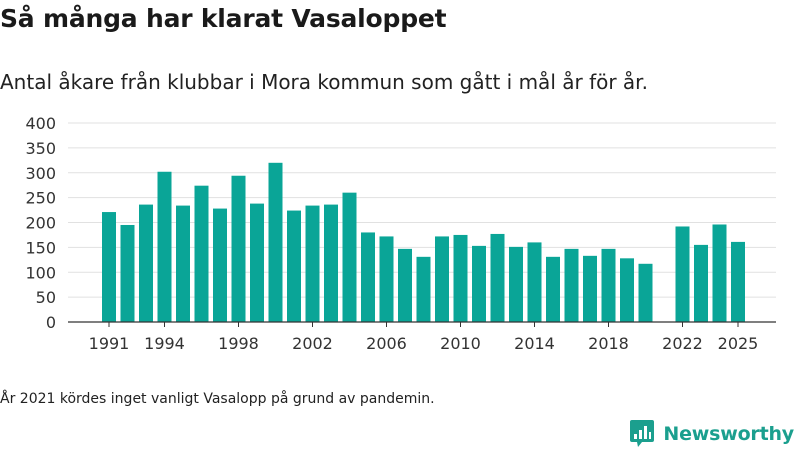 The width and height of the screenshot is (800, 450). I want to click on x-tick-label: 2018, so click(608, 343).